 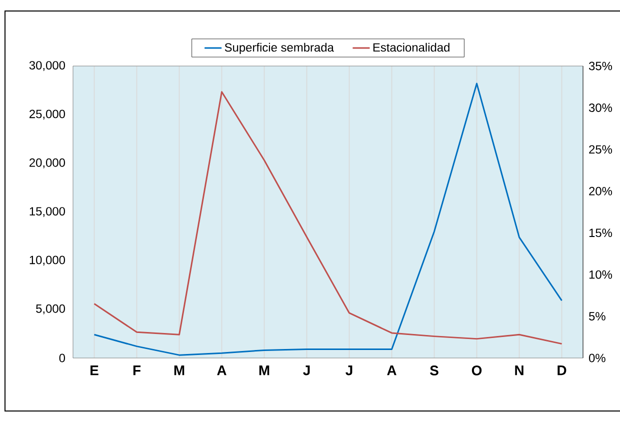 I want to click on y-tick-label: 25,000, so click(x=48, y=115).